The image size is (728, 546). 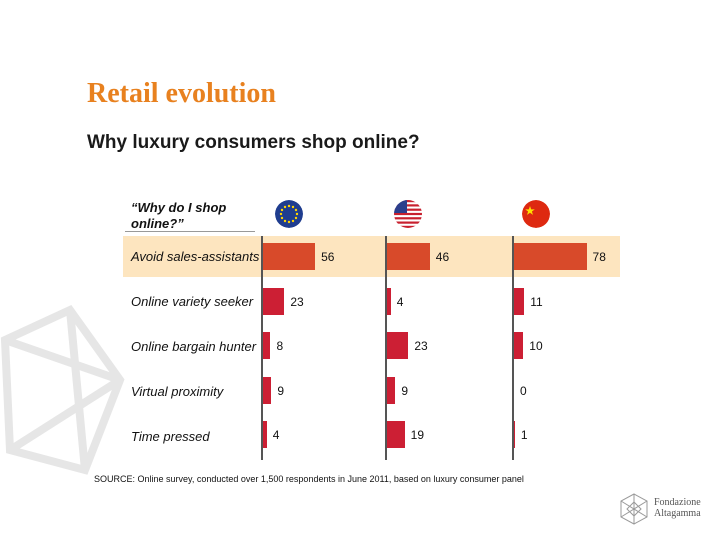 What do you see at coordinates (386, 348) in the screenshot?
I see `axis-us` at bounding box center [386, 348].